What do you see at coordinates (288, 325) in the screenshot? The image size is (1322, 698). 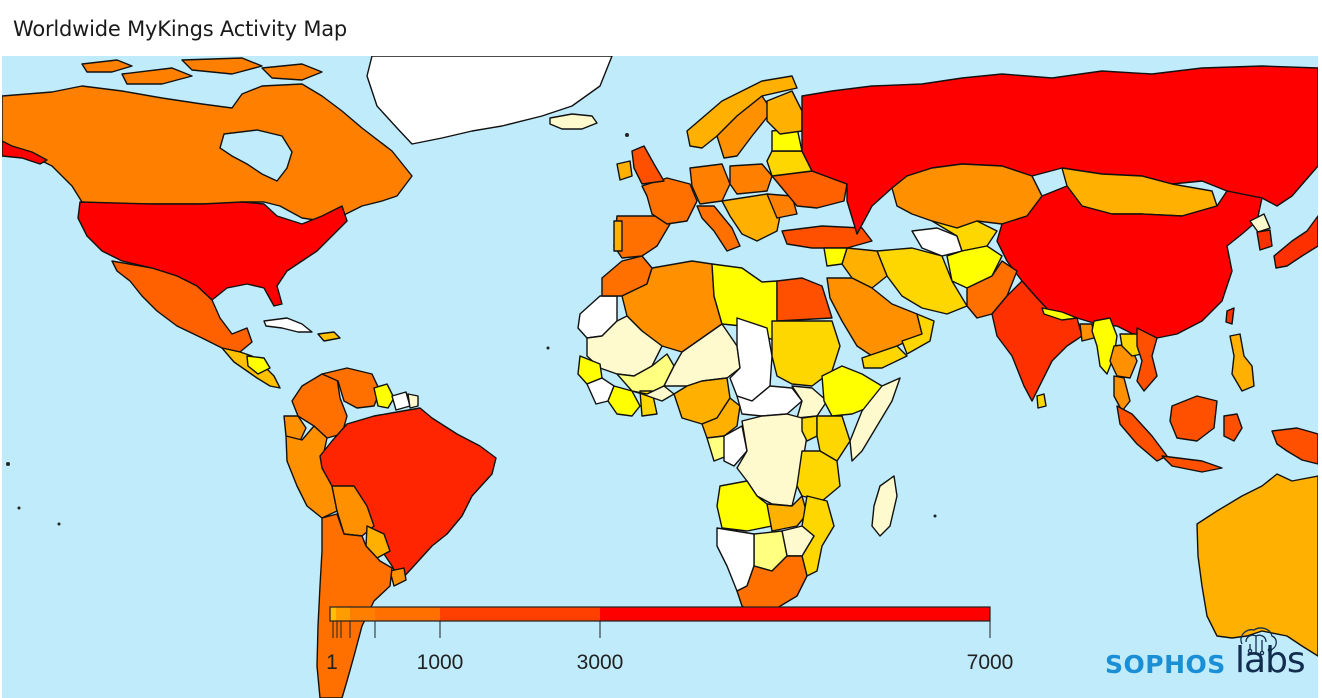 I see `region-cuba` at bounding box center [288, 325].